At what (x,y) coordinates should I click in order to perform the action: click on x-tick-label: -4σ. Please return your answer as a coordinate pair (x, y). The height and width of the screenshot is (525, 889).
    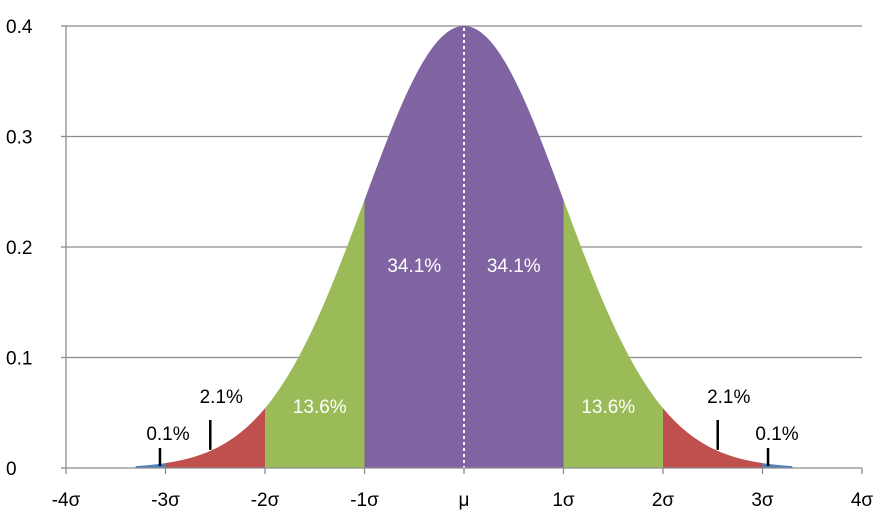
    Looking at the image, I should click on (66, 500).